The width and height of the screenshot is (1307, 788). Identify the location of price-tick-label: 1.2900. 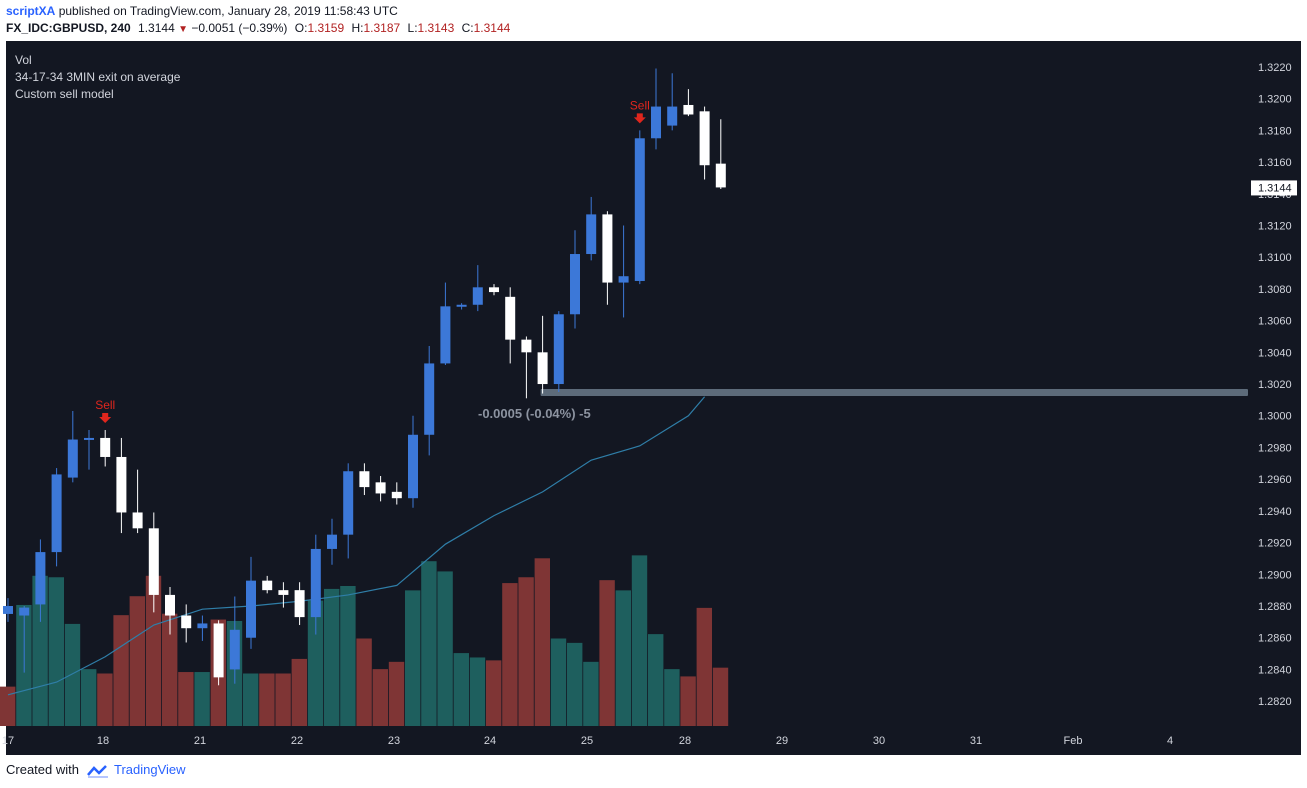
(1275, 575).